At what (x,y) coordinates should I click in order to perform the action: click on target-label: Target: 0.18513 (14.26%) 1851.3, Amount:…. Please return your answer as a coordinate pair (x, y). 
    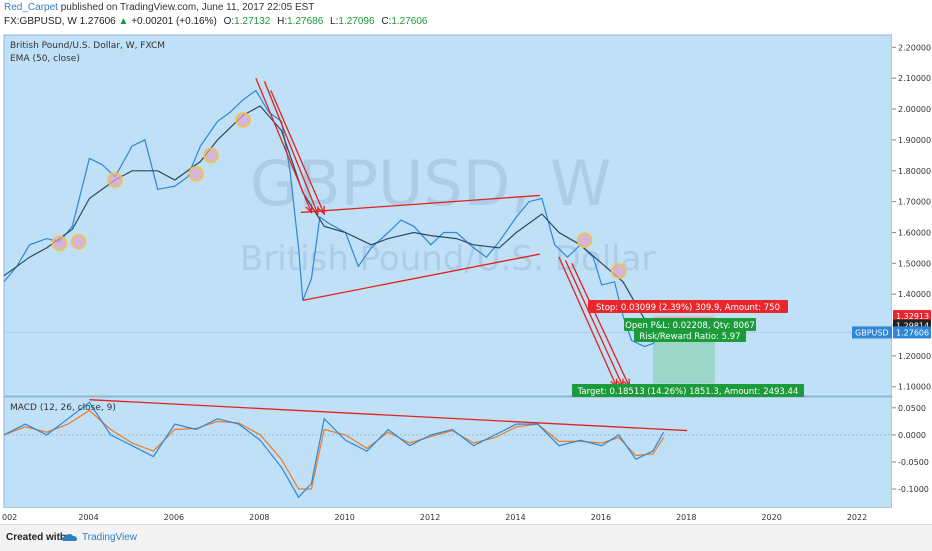
    Looking at the image, I should click on (688, 390).